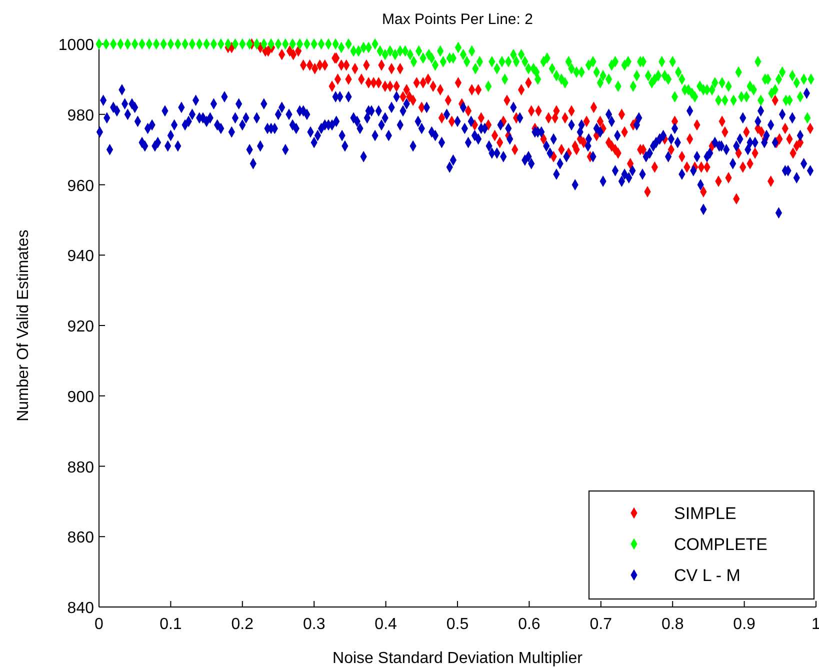 The height and width of the screenshot is (668, 819). I want to click on x-tick-label: 0.9, so click(744, 624).